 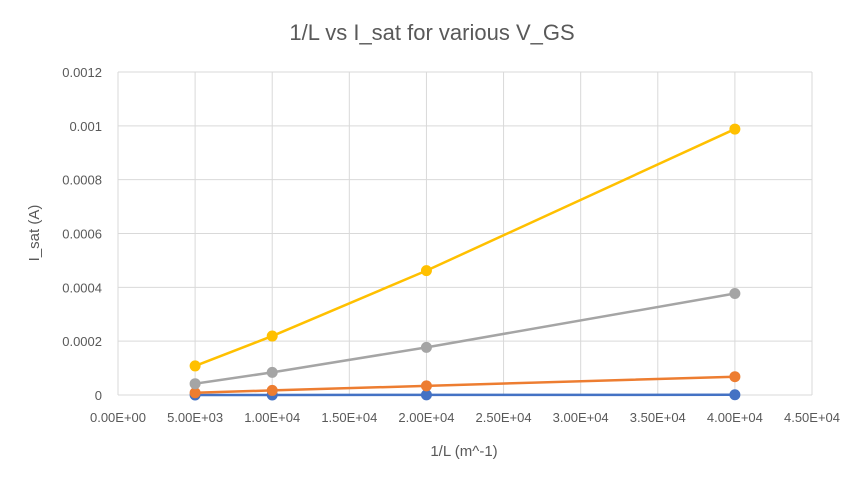 I want to click on x-tick-label: 4.50E+04, so click(x=812, y=417).